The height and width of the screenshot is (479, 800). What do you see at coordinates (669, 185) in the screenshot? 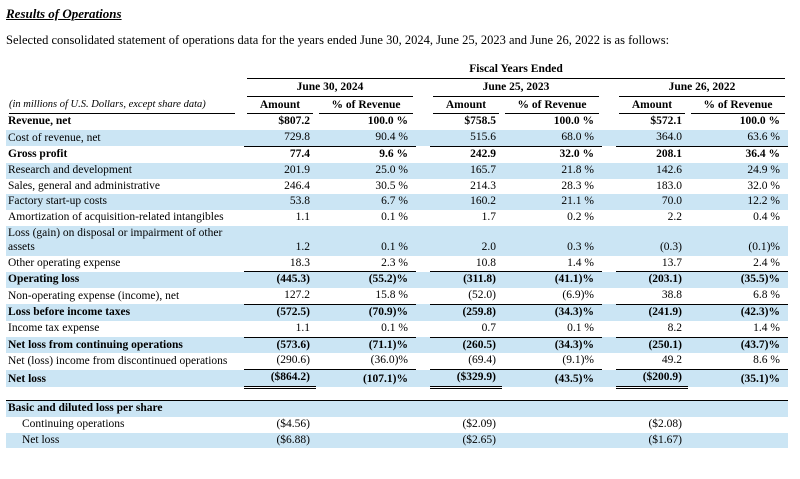
I see `amount-value: 183.0` at bounding box center [669, 185].